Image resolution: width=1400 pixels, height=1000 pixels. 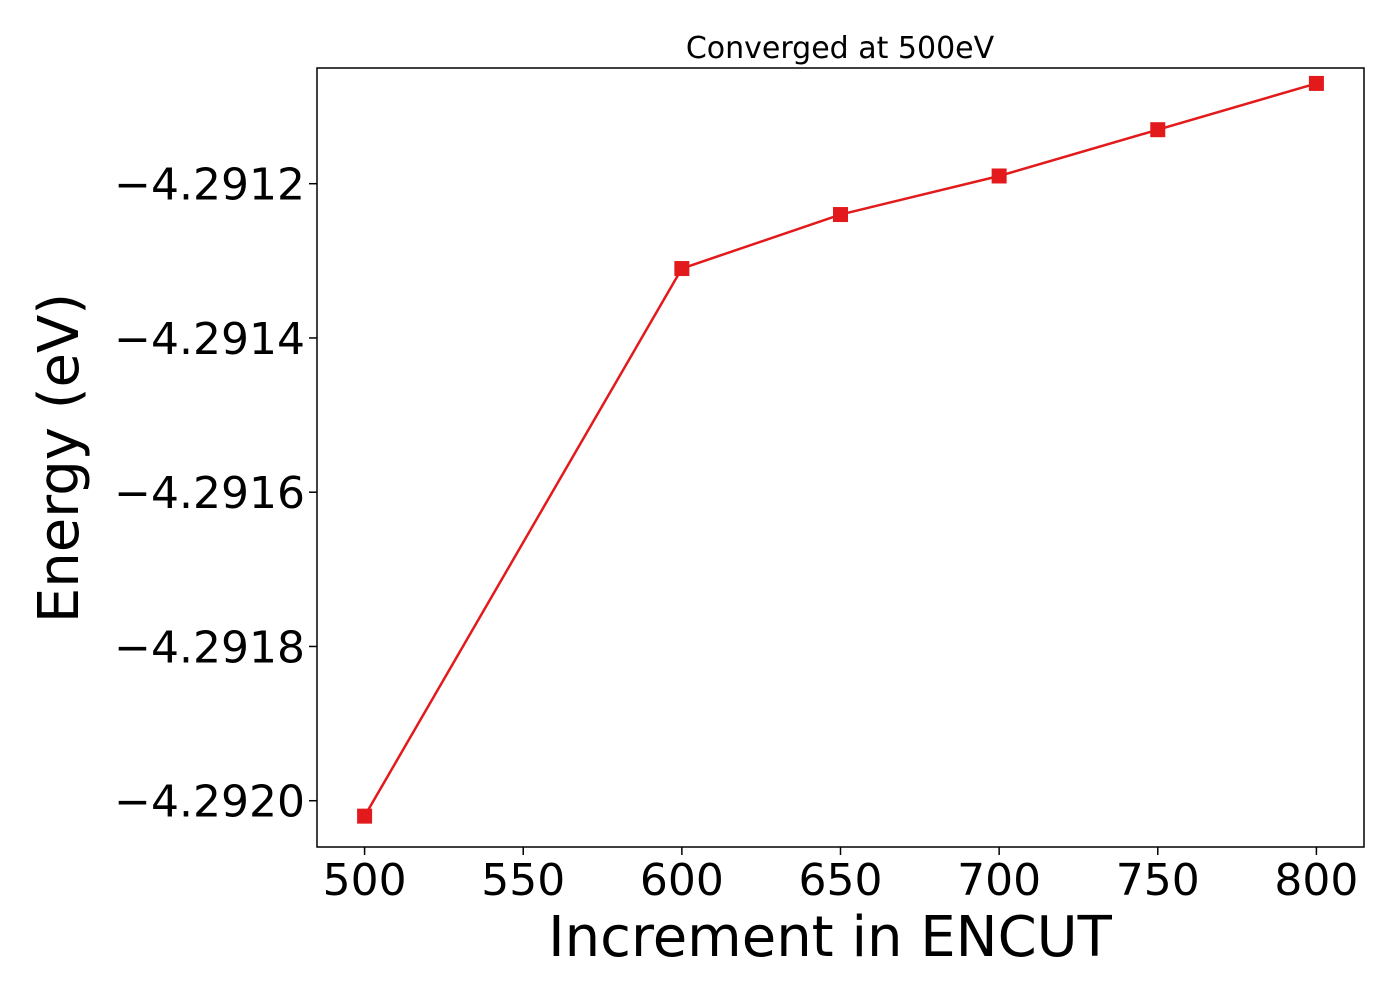 I want to click on x-tick-label-6: 750, so click(x=1158, y=880).